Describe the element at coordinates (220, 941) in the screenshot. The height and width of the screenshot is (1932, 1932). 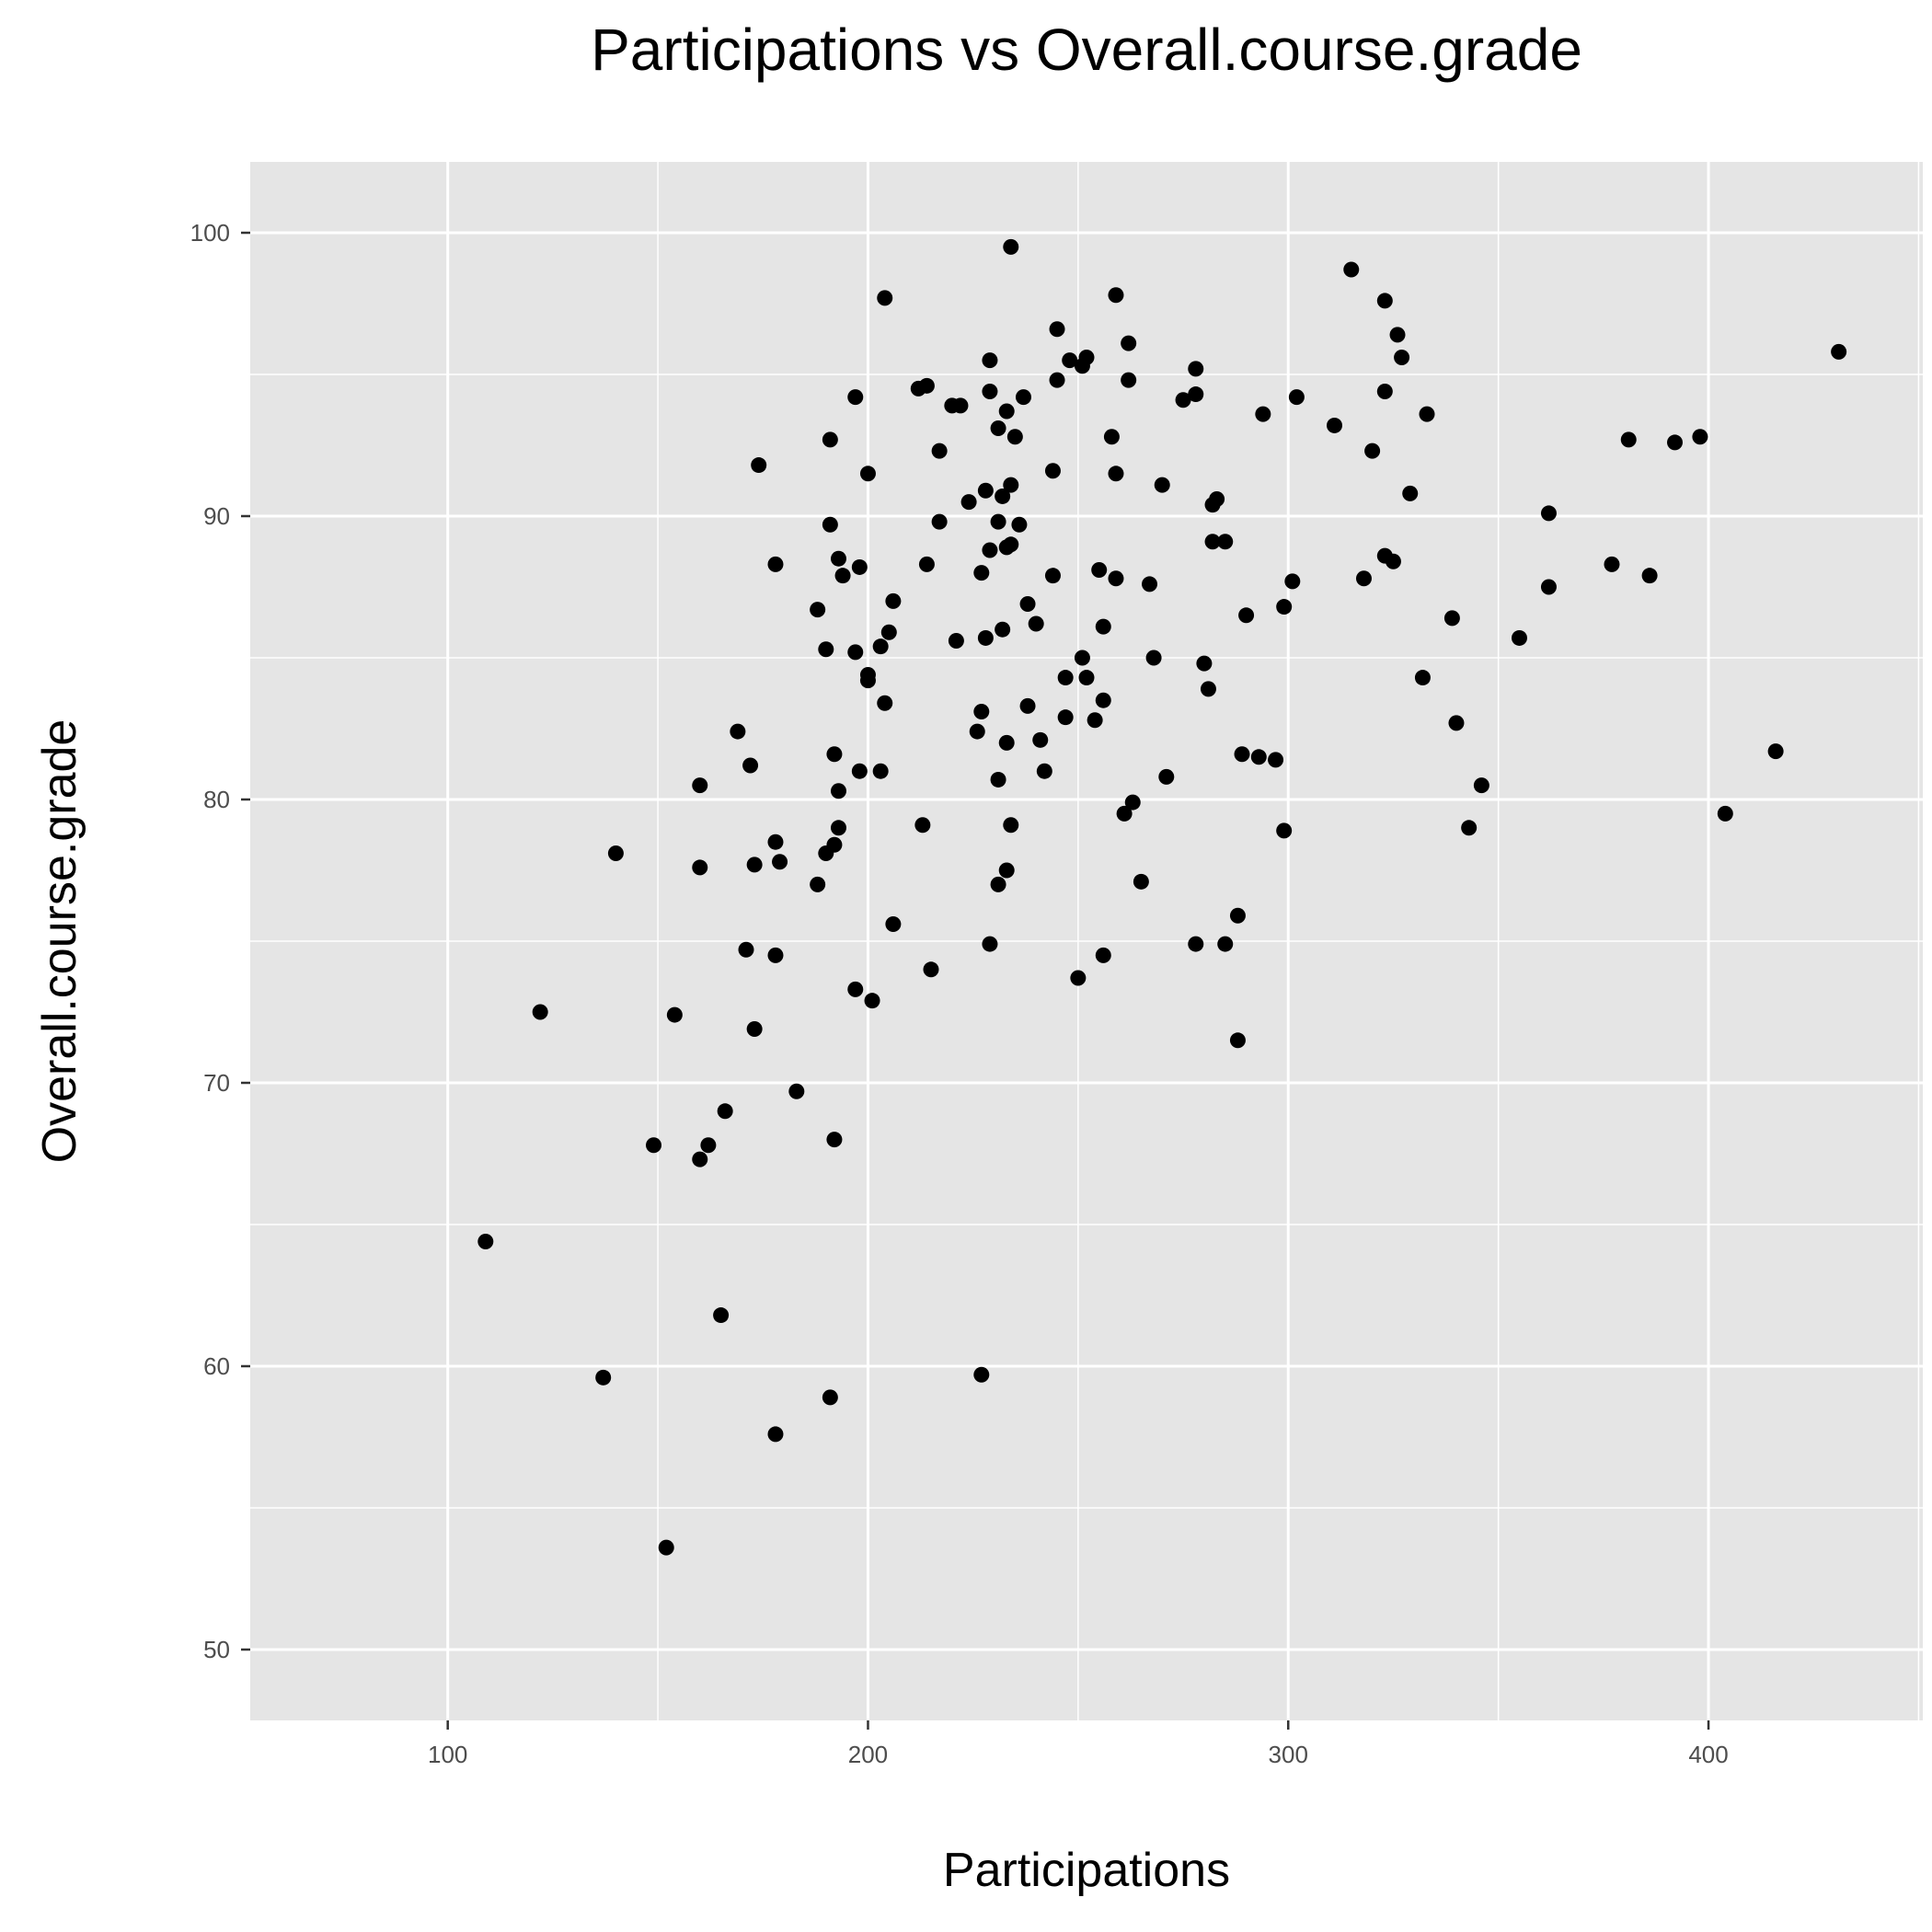
I see `y-axis: 50 60 70 80 90 100` at that location.